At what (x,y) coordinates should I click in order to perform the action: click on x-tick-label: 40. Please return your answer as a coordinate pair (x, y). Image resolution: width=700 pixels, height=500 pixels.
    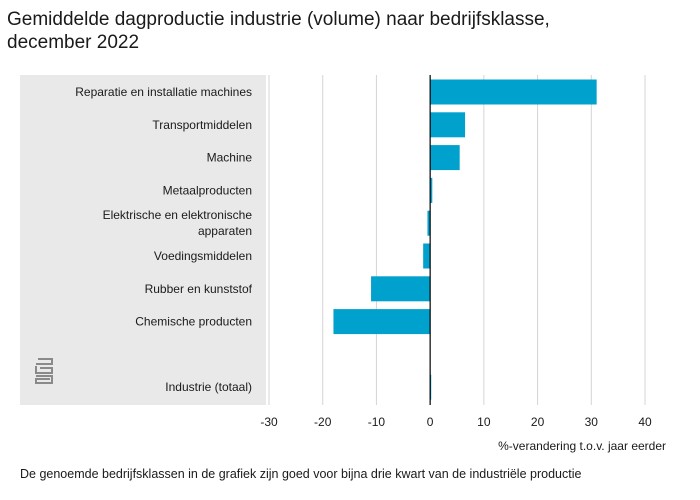
    Looking at the image, I should click on (645, 422).